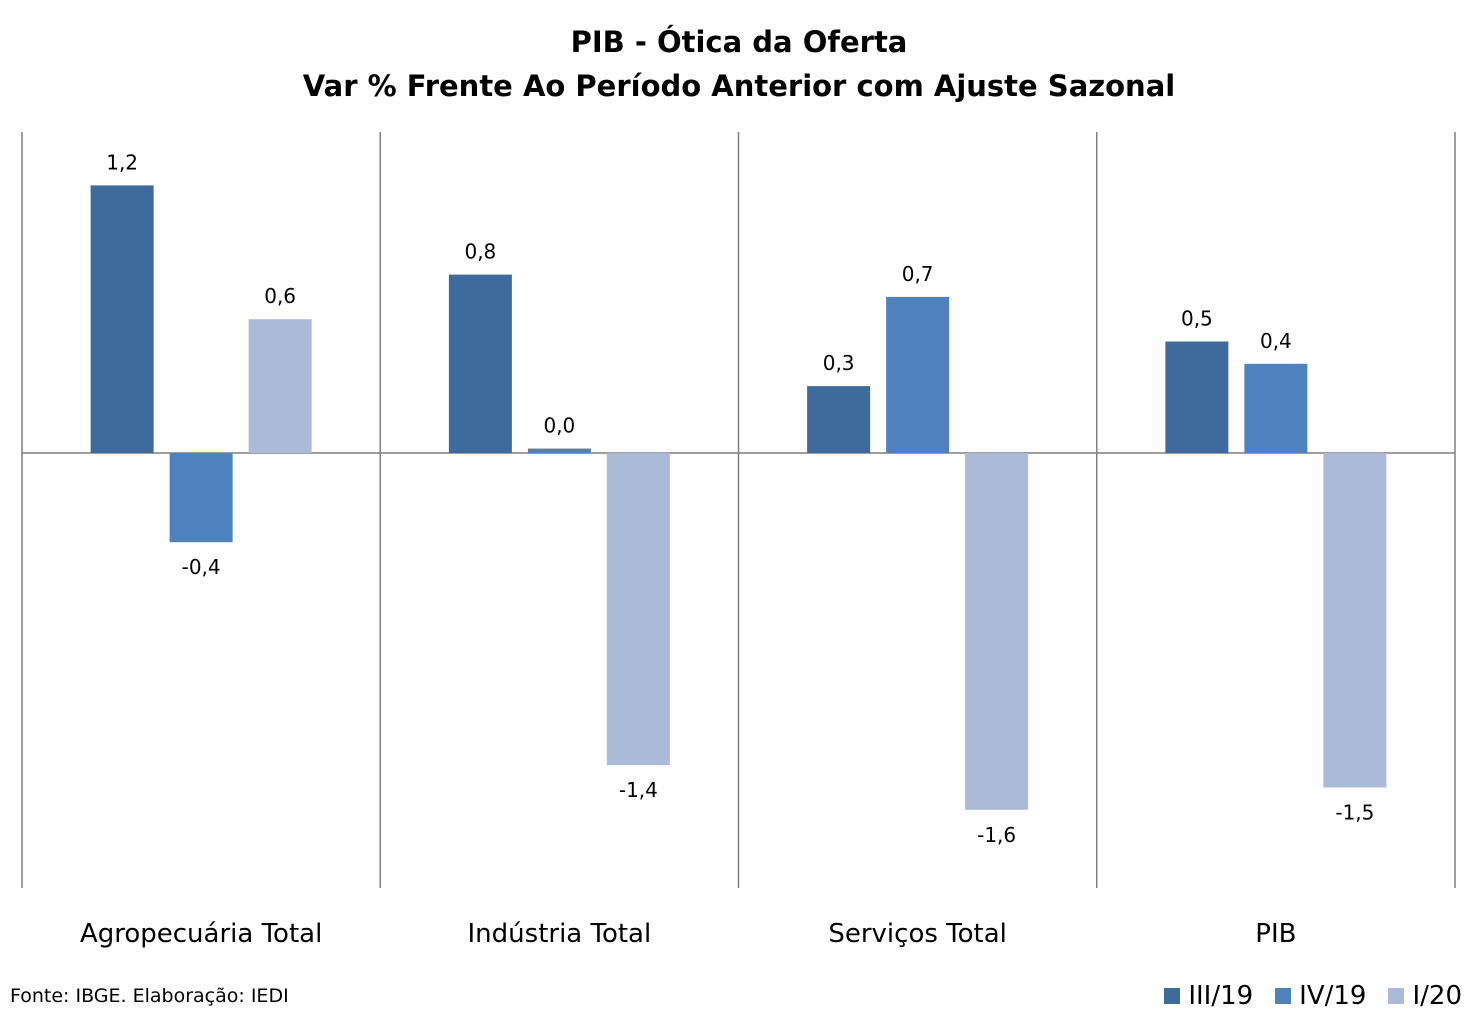  What do you see at coordinates (1396, 996) in the screenshot?
I see `legend-swatch-i20` at bounding box center [1396, 996].